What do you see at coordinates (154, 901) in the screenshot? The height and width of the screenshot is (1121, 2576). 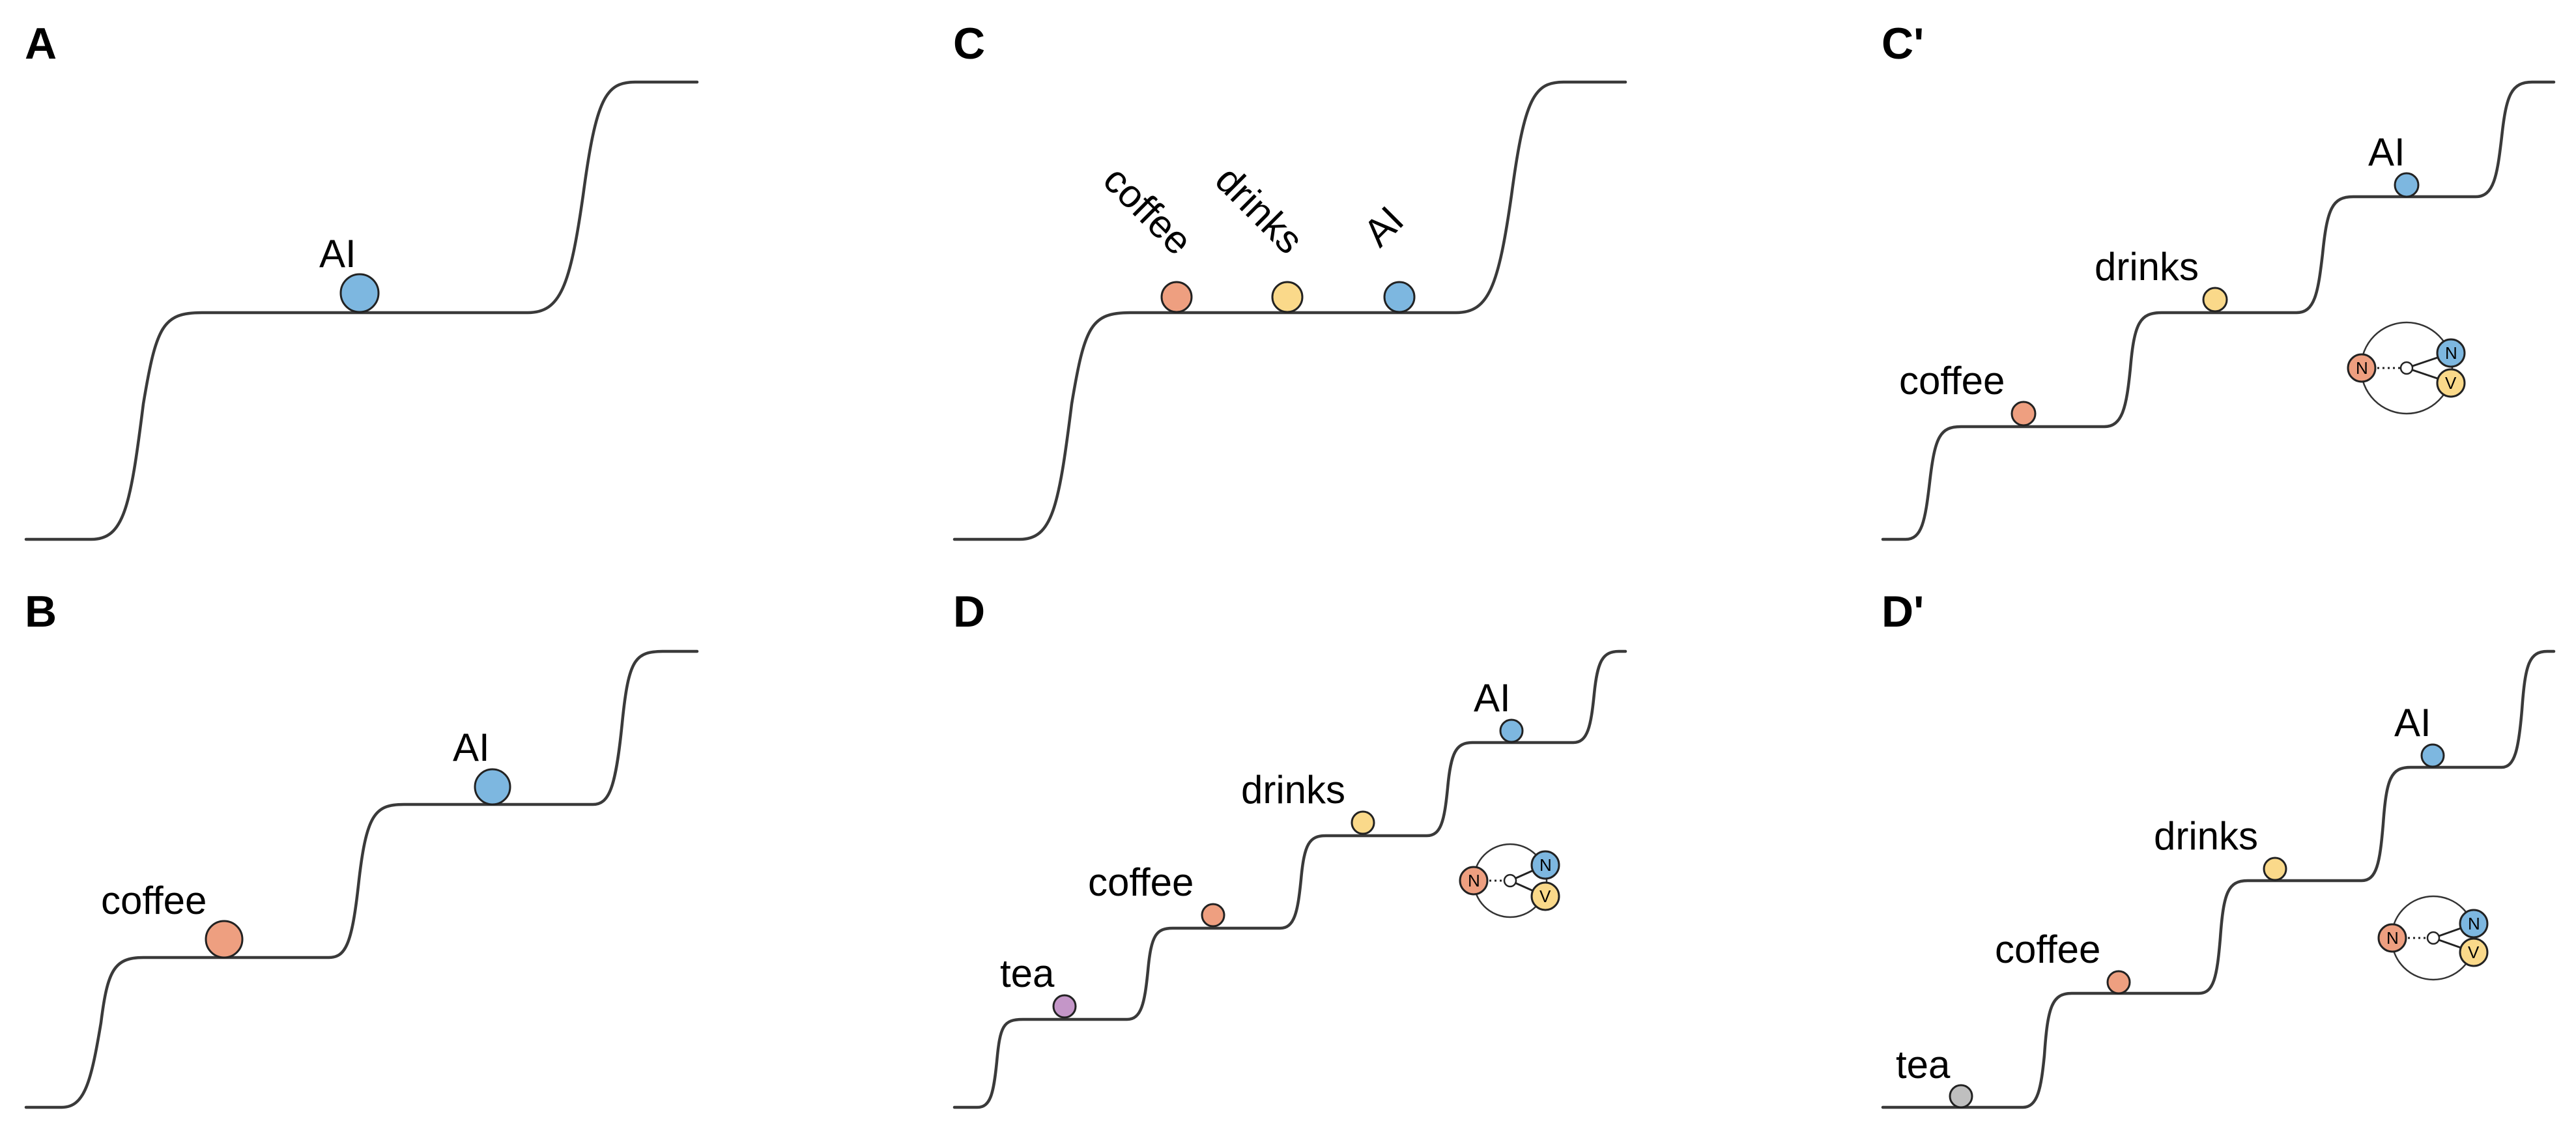 I see `word-label-b-coffee: coffee` at bounding box center [154, 901].